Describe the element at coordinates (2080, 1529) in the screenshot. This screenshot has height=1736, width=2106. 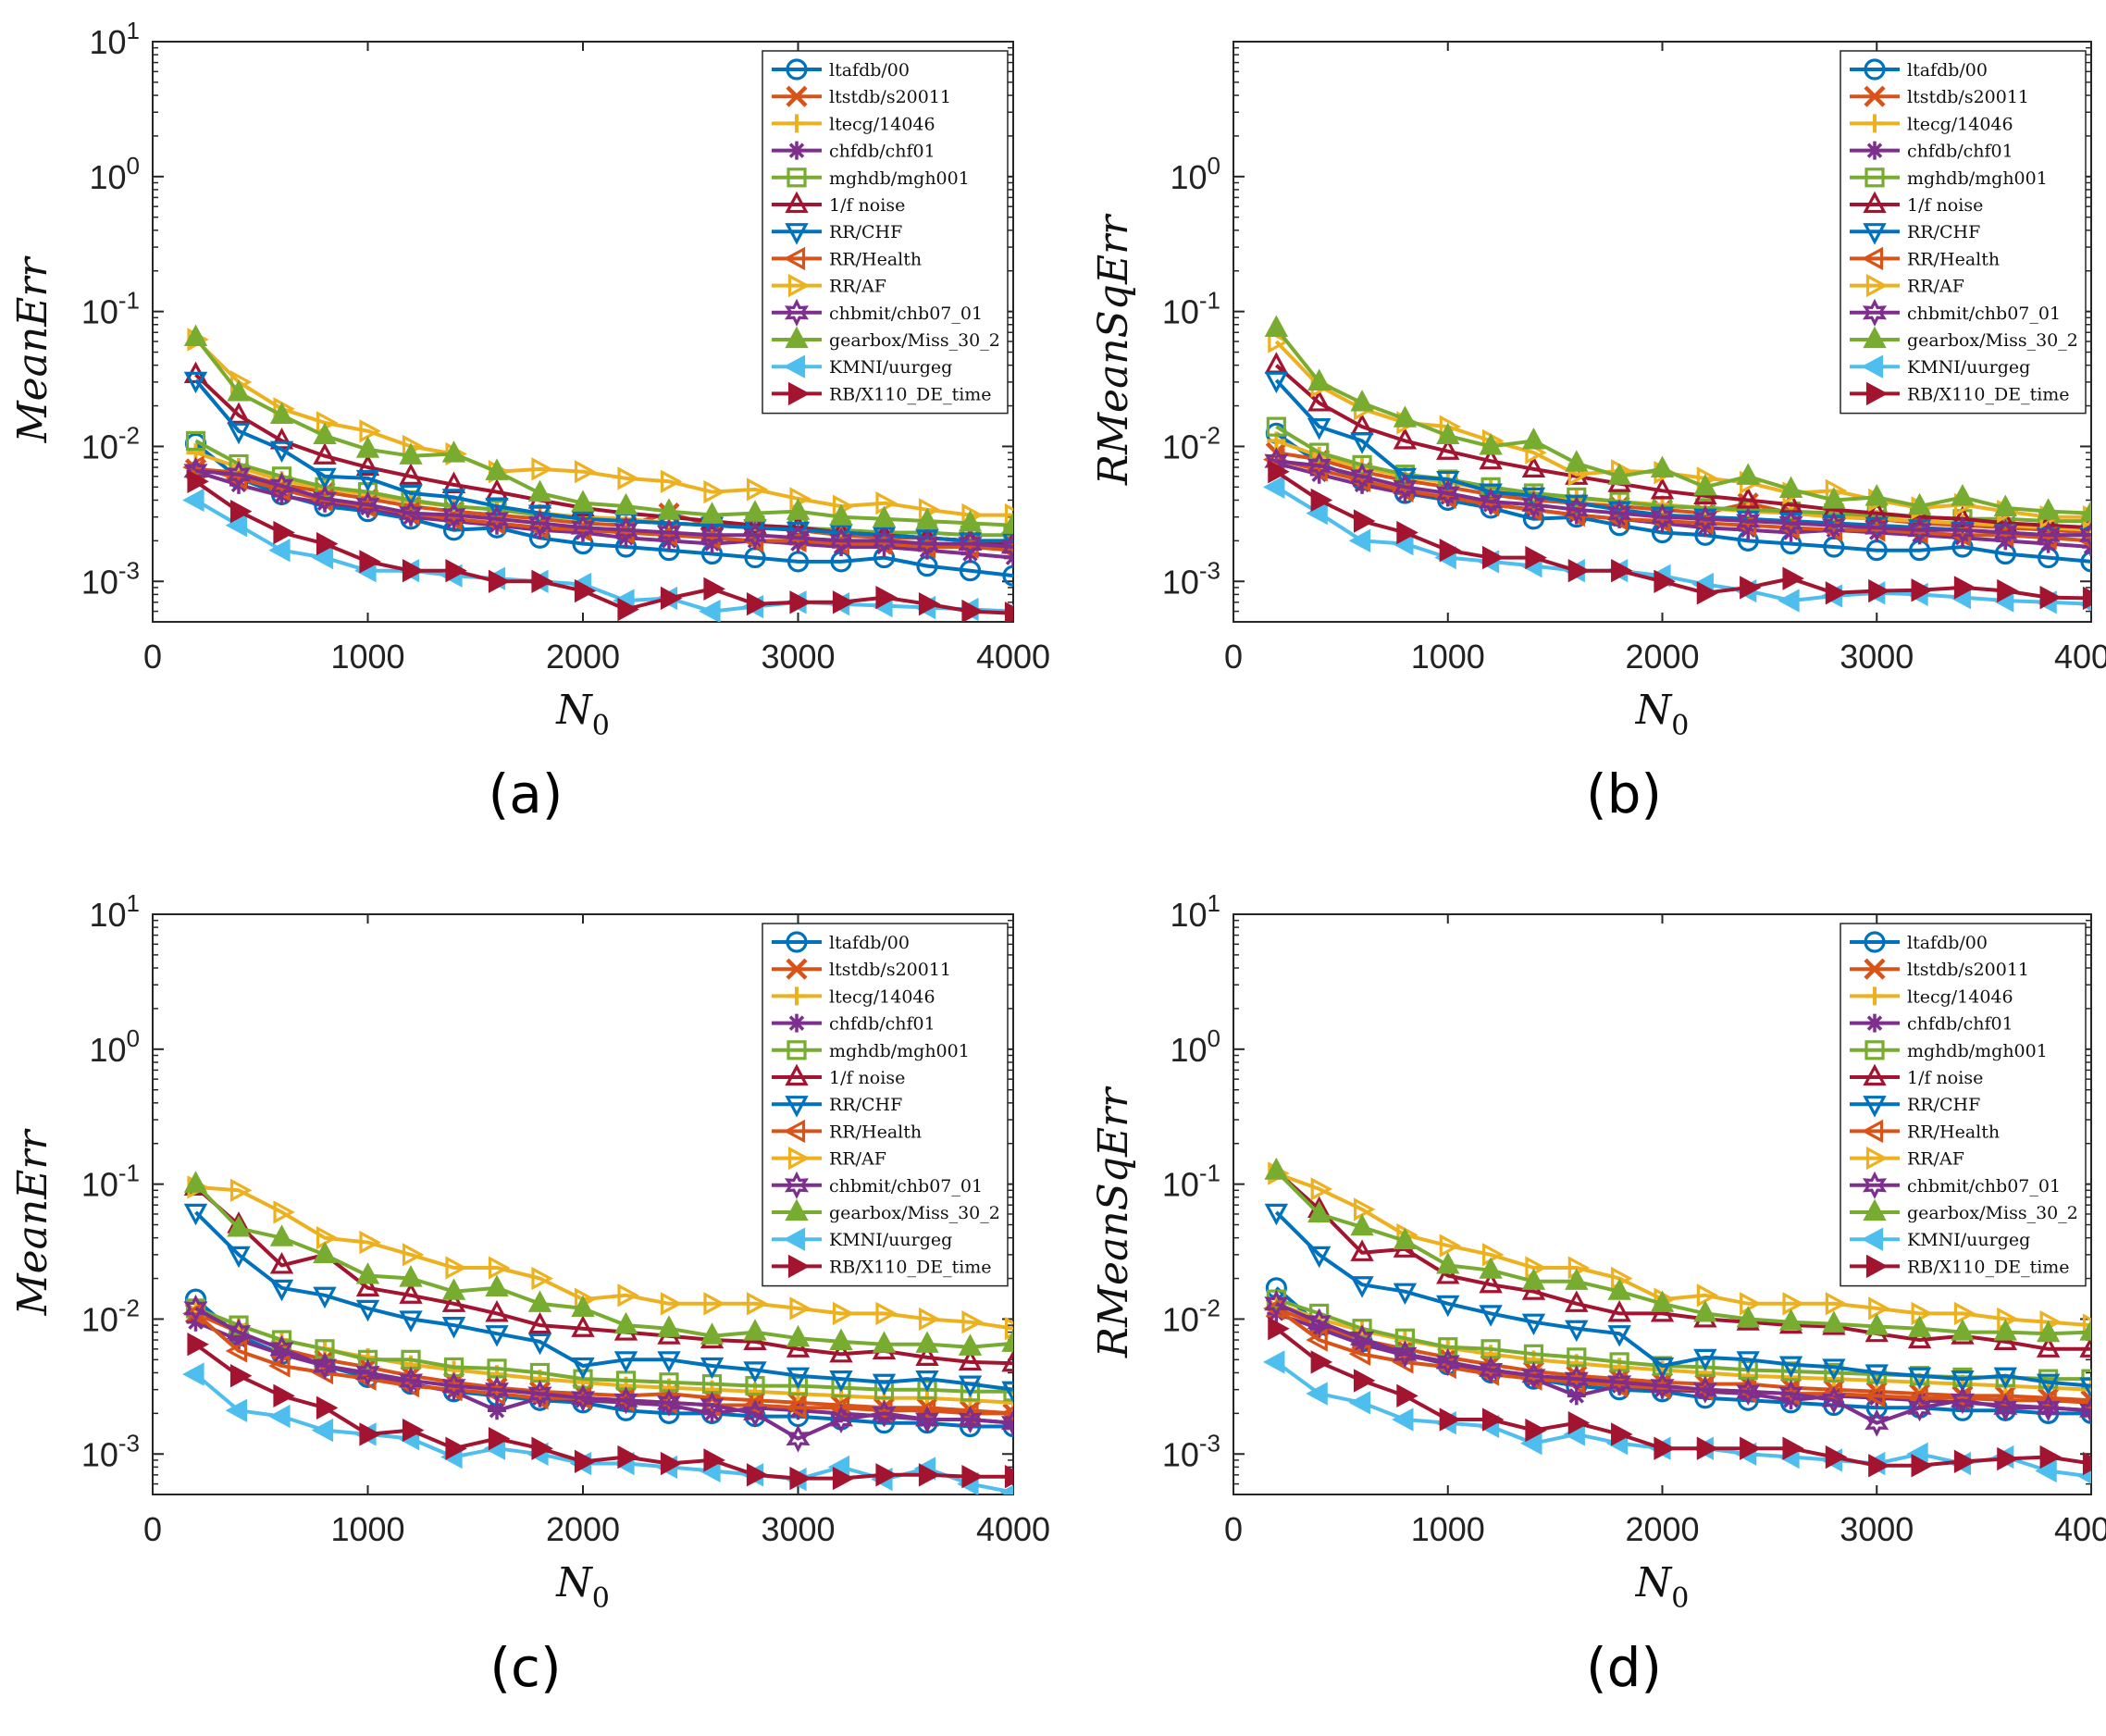
I see `x-tick-label: 4000` at that location.